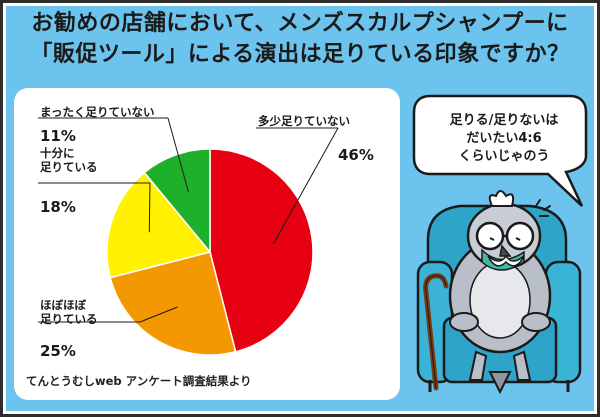 The image size is (600, 417). What do you see at coordinates (58, 136) in the screenshot?
I see `slice-value: 11%` at bounding box center [58, 136].